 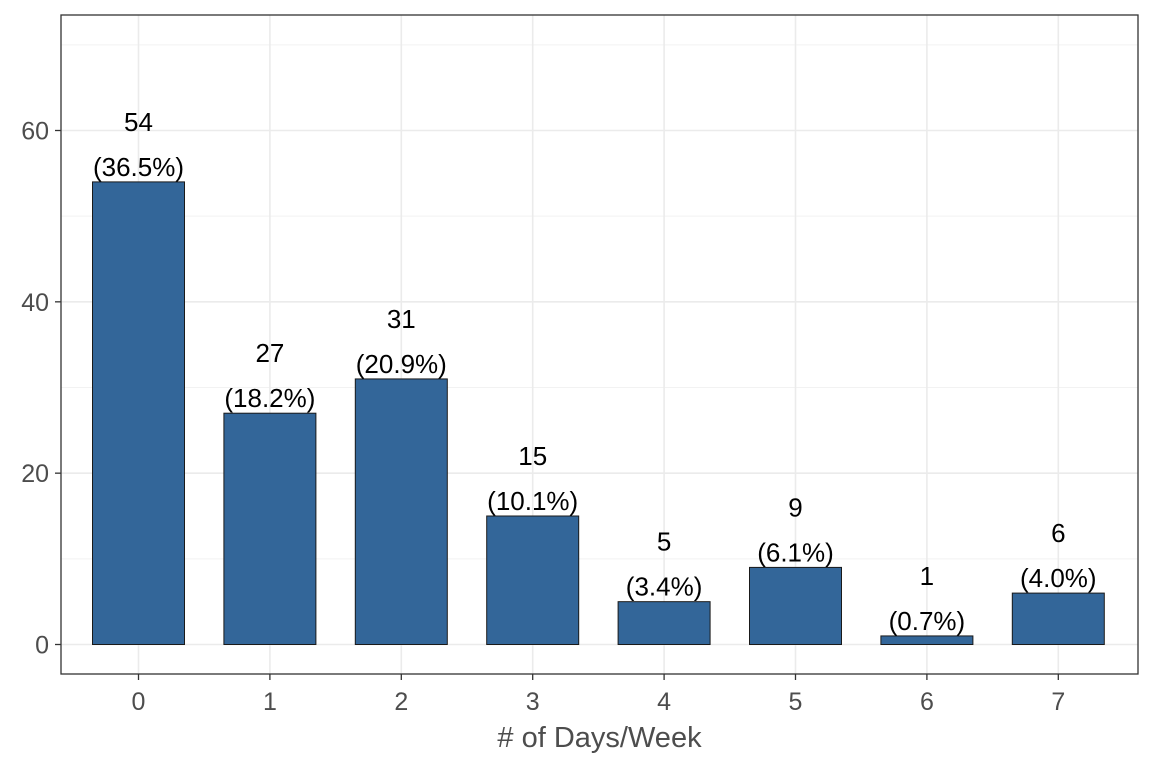 What do you see at coordinates (401, 364) in the screenshot?
I see `bar-percent-label: (20.9%)` at bounding box center [401, 364].